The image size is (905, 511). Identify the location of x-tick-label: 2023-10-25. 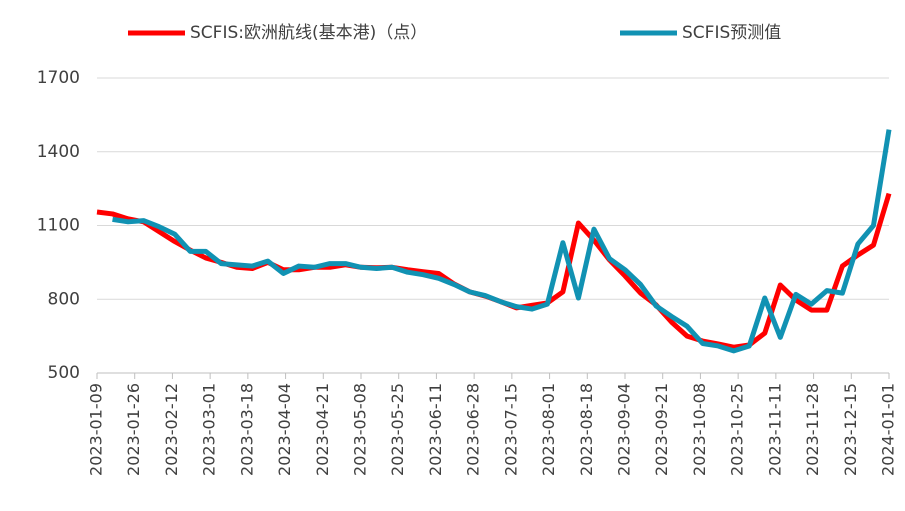
(737, 429).